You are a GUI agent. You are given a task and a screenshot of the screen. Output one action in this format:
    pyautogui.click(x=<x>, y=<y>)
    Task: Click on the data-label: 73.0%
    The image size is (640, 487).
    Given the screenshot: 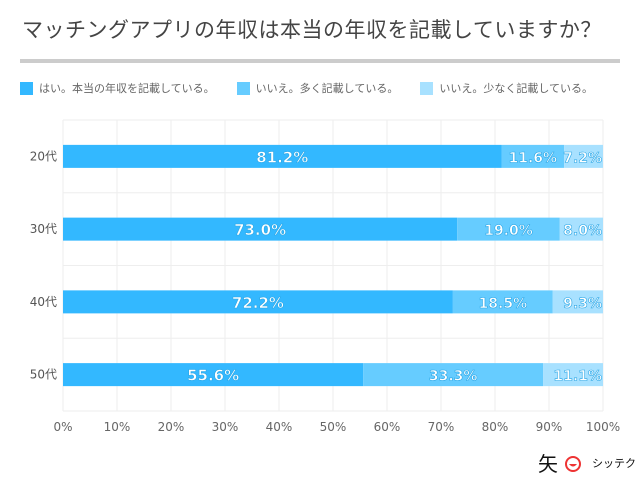 What is the action you would take?
    pyautogui.click(x=260, y=230)
    